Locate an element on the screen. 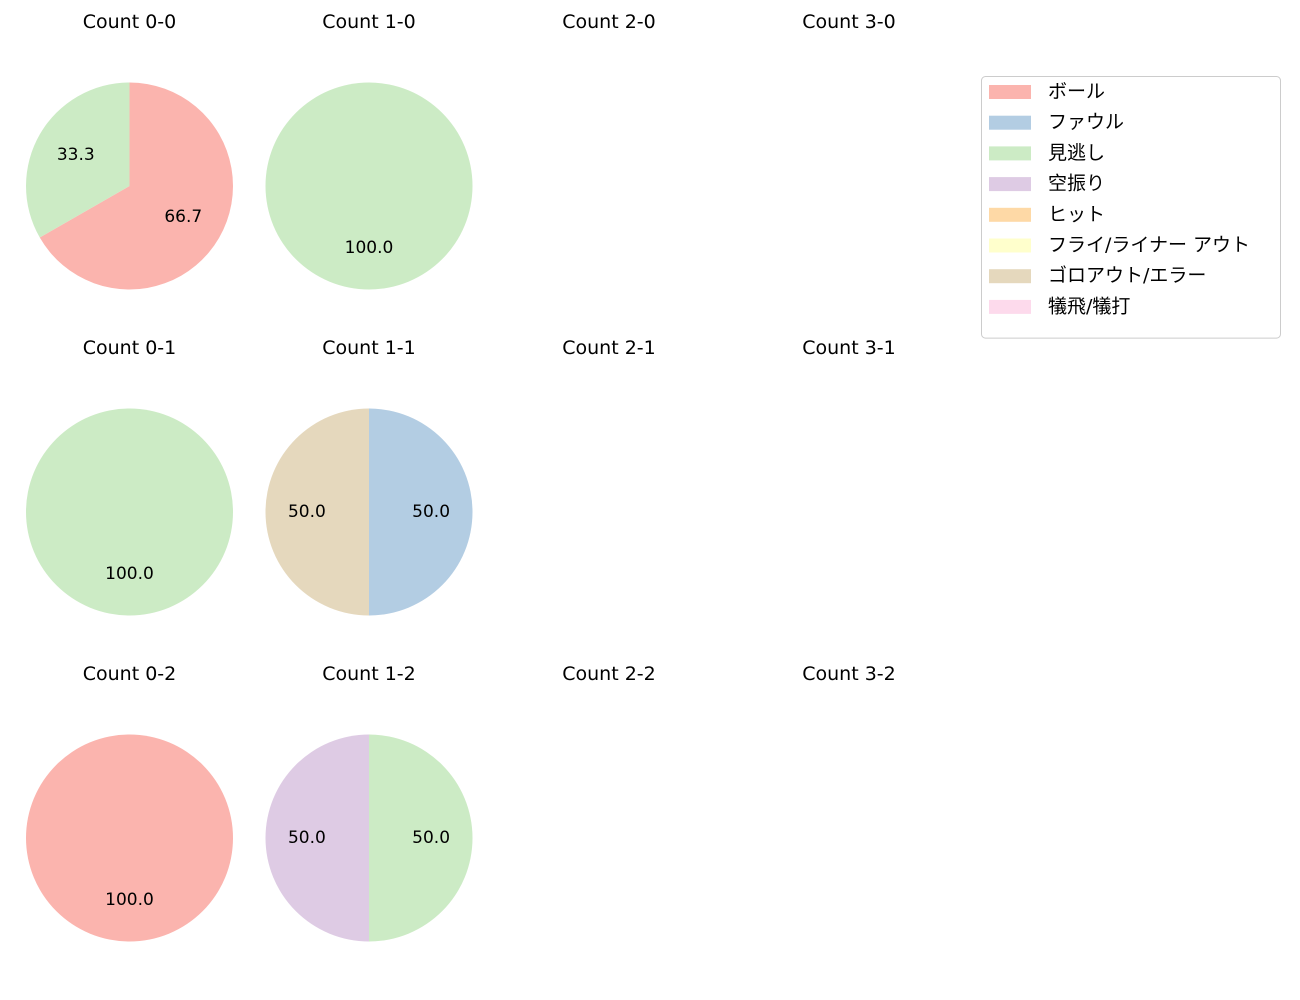 This screenshot has width=1300, height=1000. legend-label-swinging: 空振り is located at coordinates (1076, 184).